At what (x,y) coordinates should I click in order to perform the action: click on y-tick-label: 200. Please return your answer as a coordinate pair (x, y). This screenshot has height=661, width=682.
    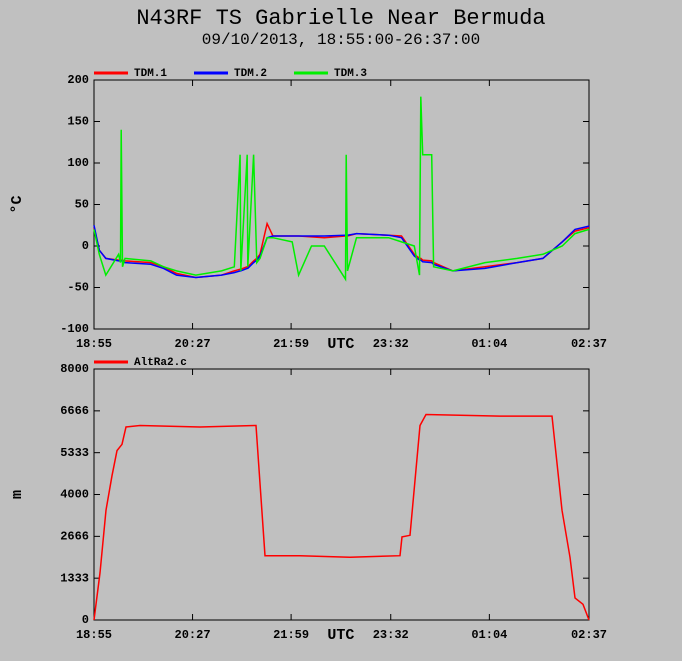
    Looking at the image, I should click on (78, 80).